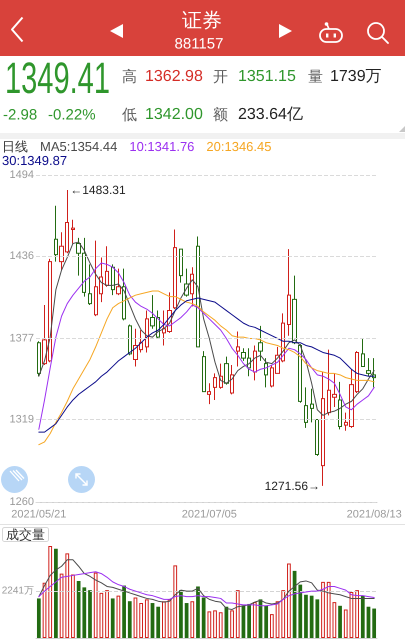 The height and width of the screenshot is (642, 405). I want to click on y-tick-label: 1260, so click(22, 502).